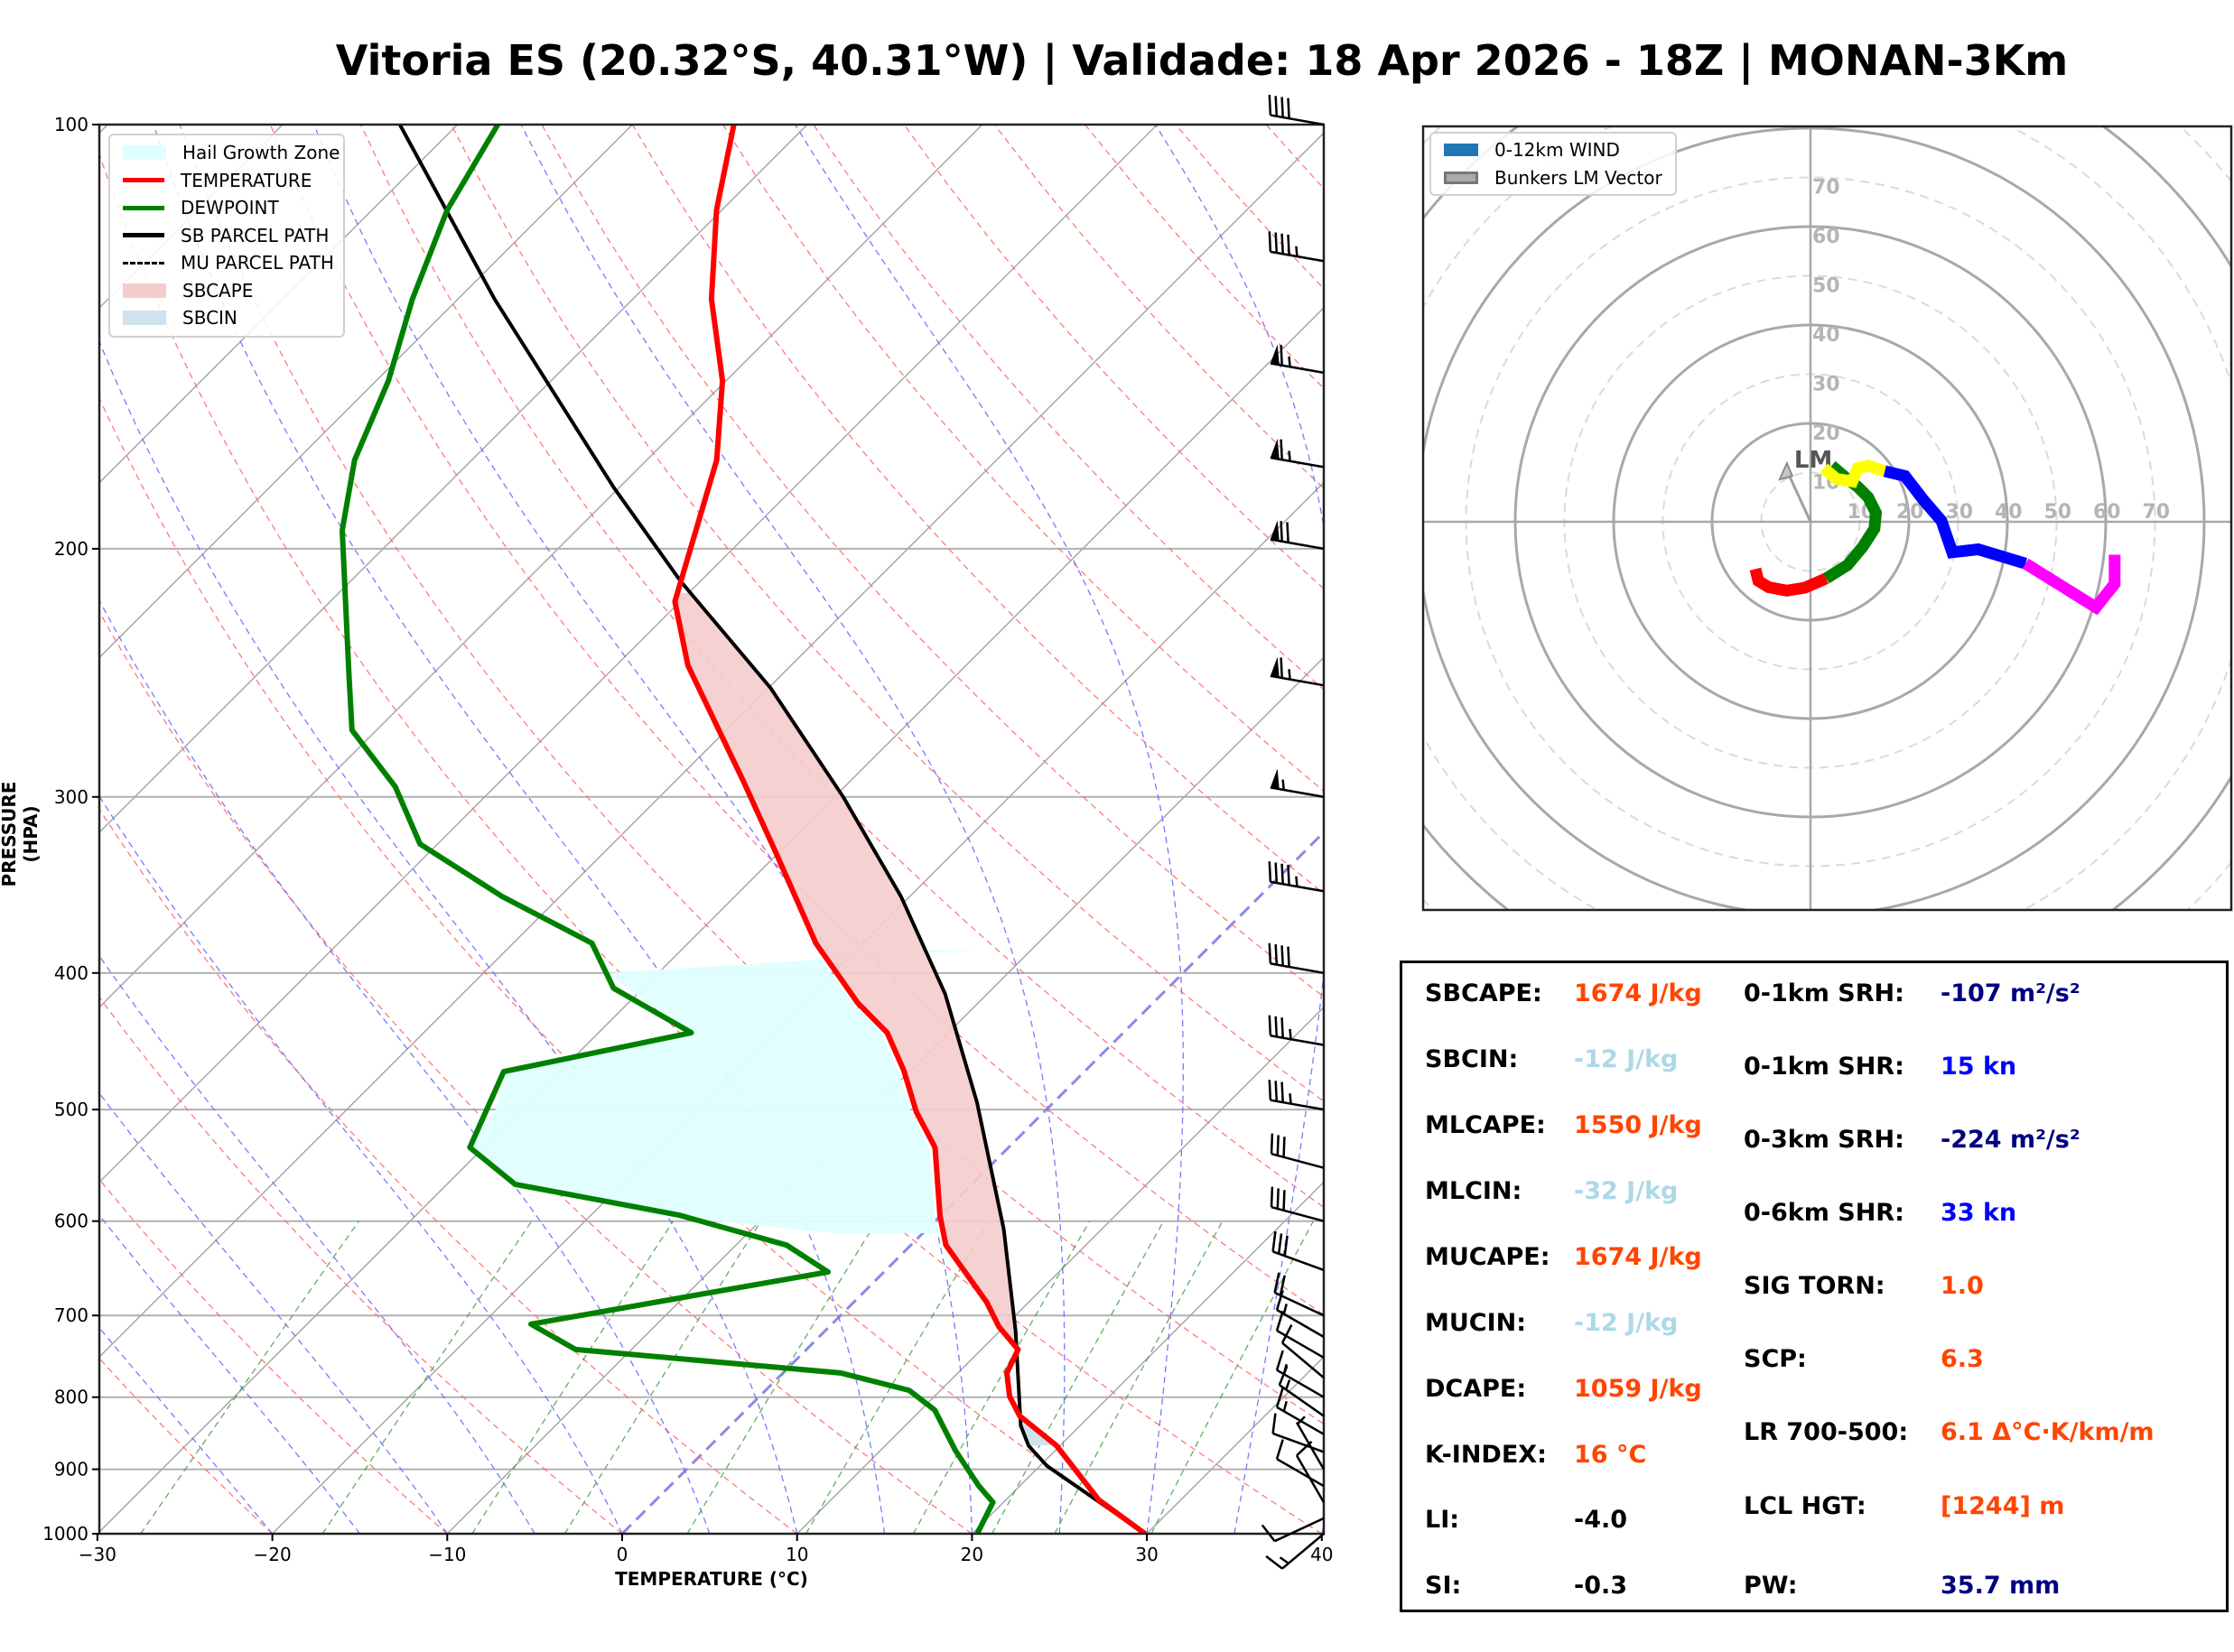 The width and height of the screenshot is (2234, 1652). What do you see at coordinates (226, 181) in the screenshot?
I see `legend-item: TEMPERATURE` at bounding box center [226, 181].